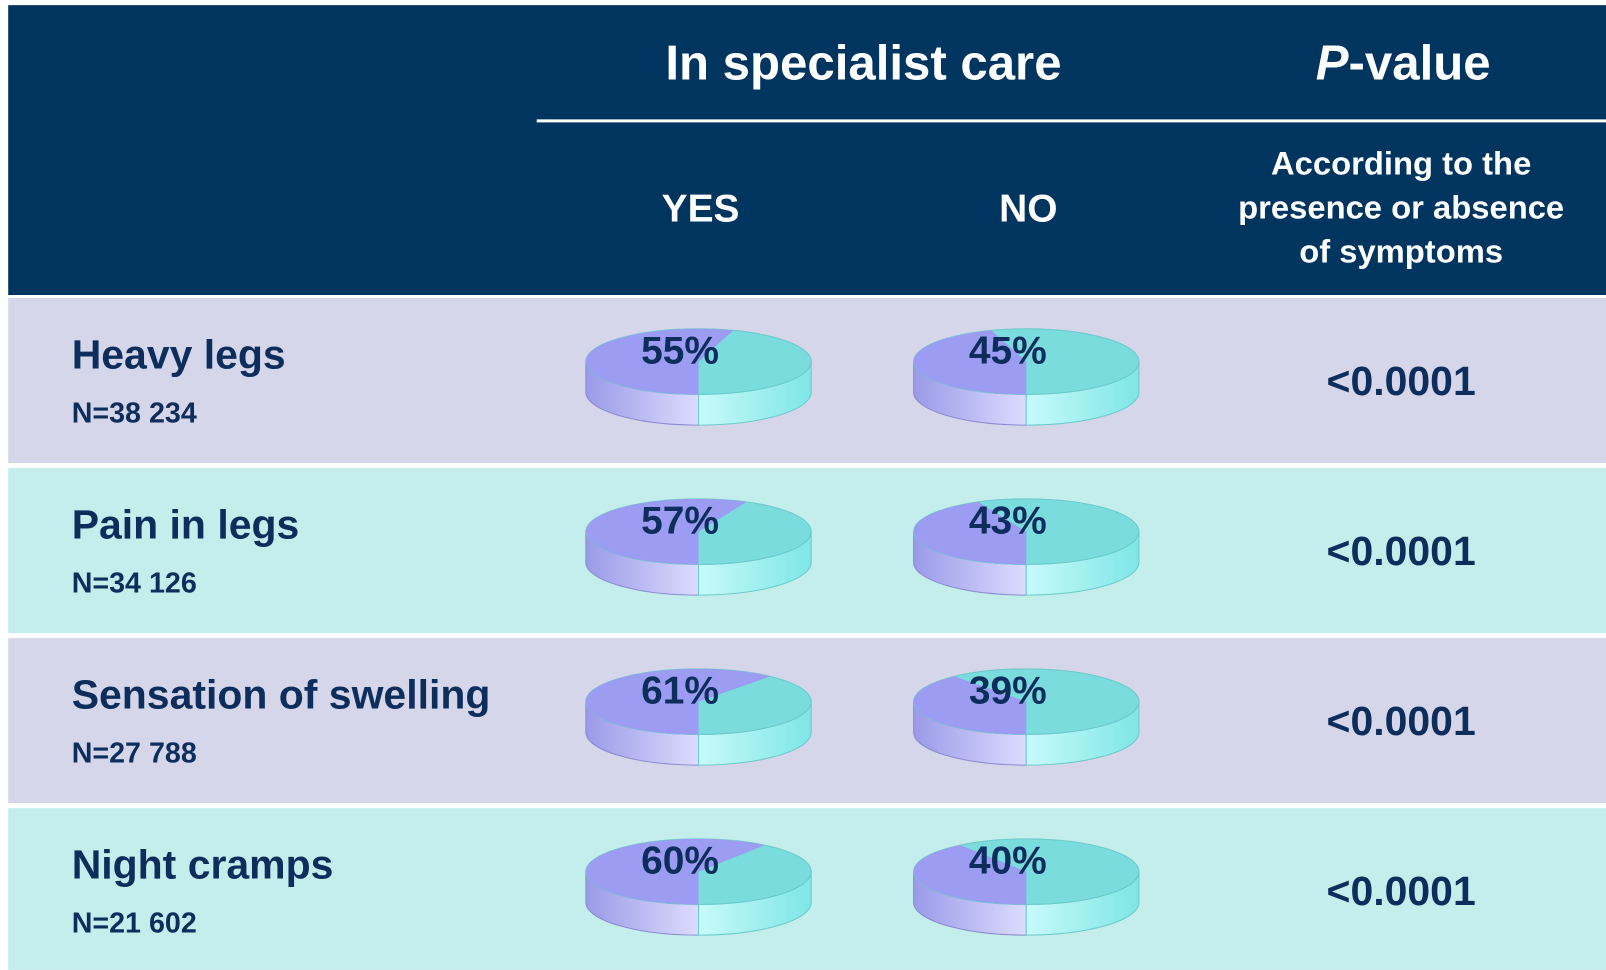  Describe the element at coordinates (1401, 251) in the screenshot. I see `pvalue-note: of symptoms` at that location.